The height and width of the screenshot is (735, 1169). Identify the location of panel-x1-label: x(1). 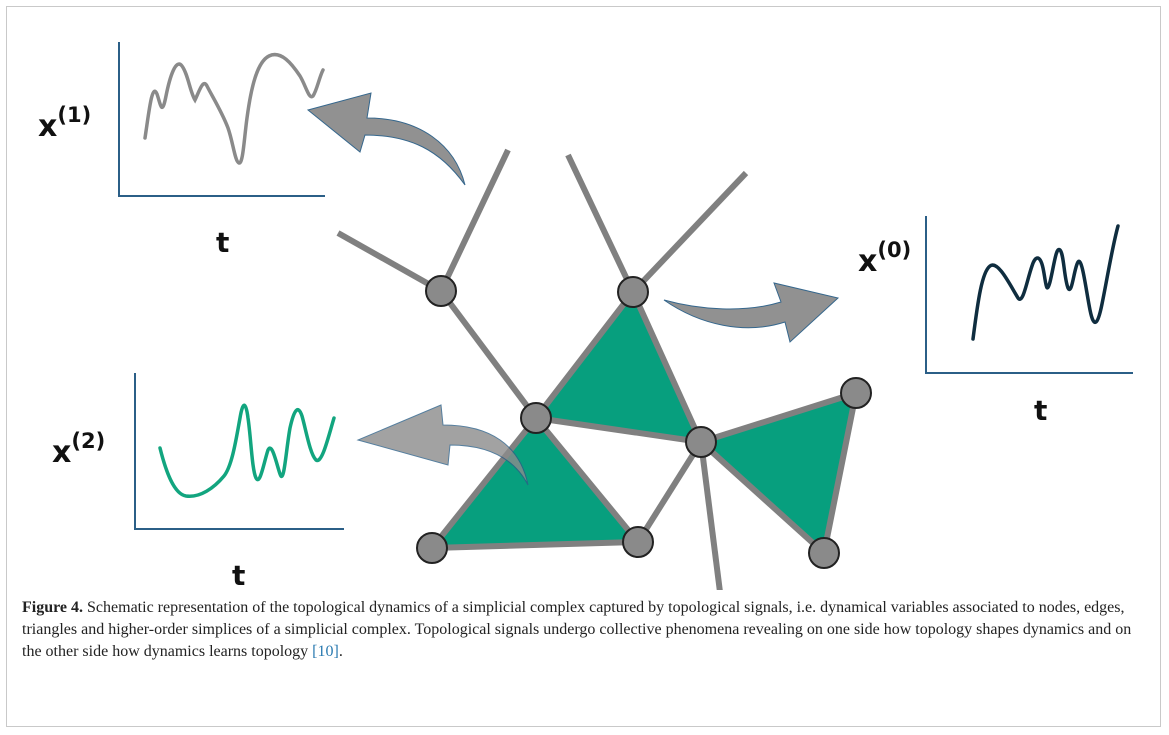
(64, 123).